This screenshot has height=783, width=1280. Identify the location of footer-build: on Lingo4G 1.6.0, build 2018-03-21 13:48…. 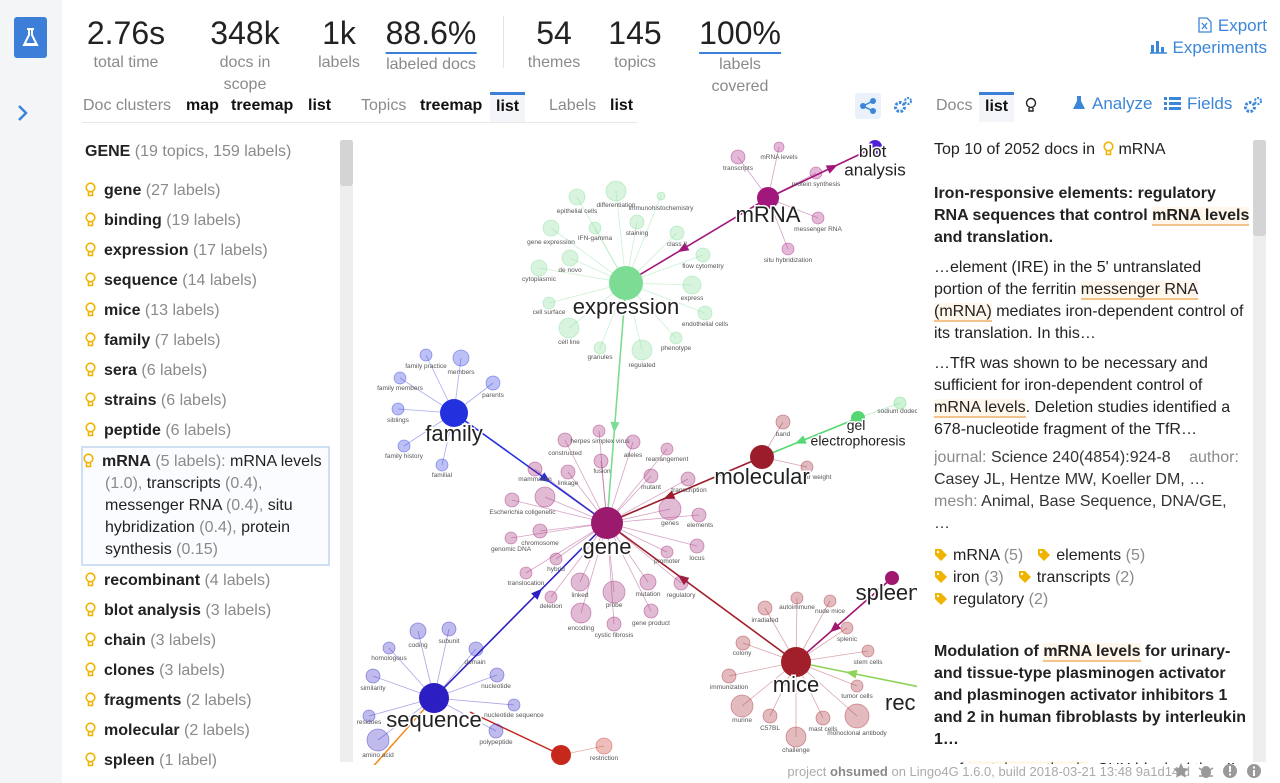
(1040, 771).